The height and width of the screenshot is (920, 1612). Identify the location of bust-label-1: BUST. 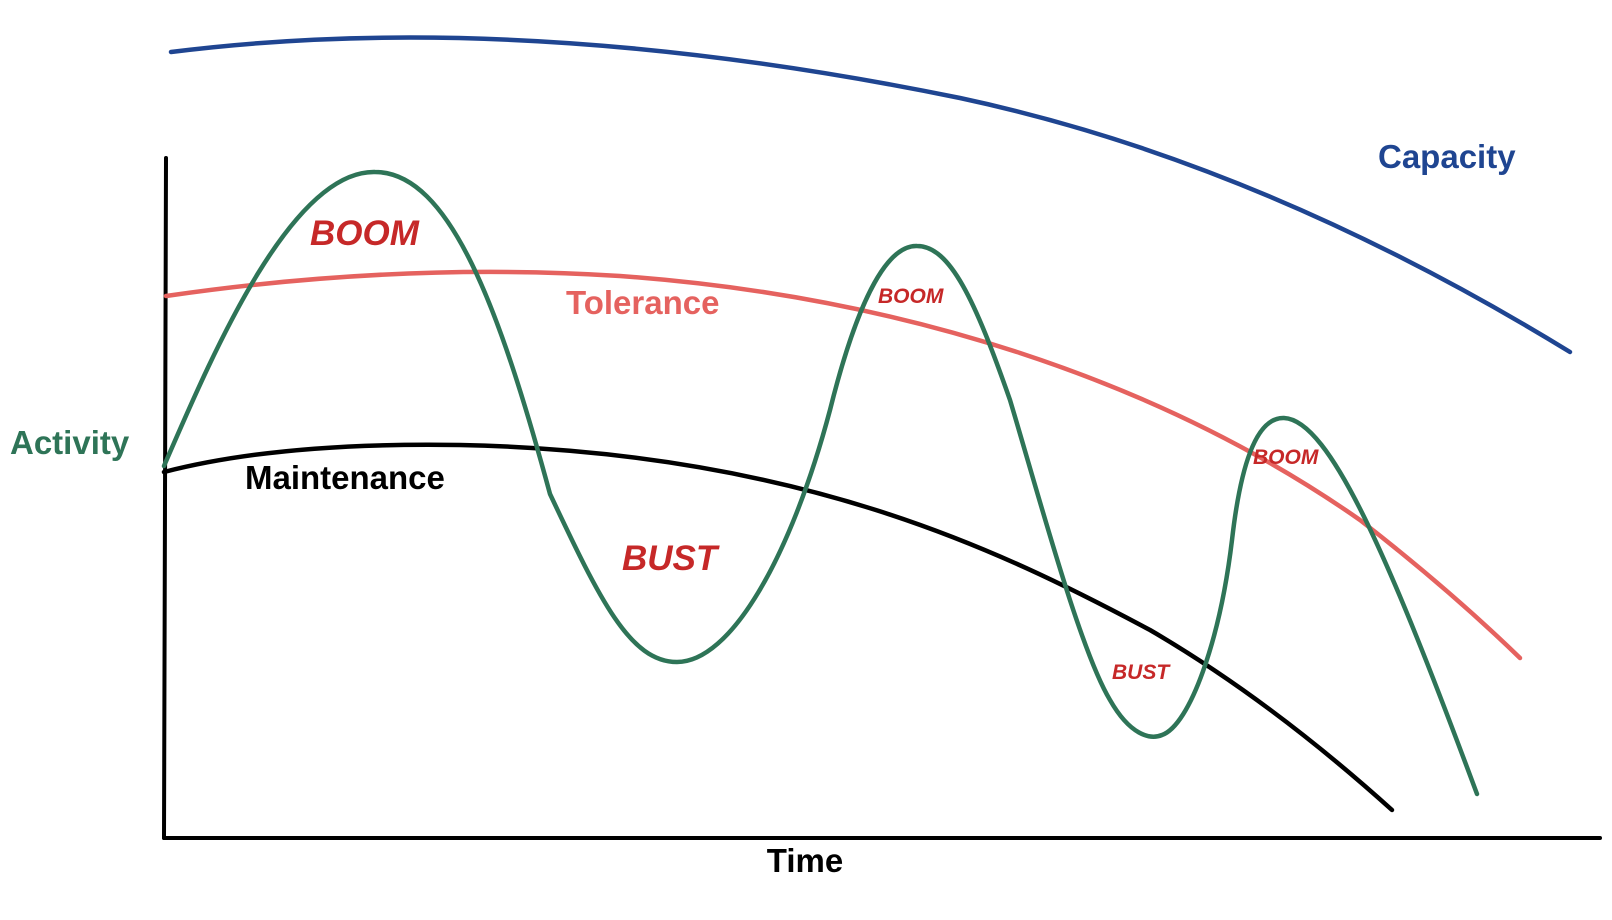
(671, 558).